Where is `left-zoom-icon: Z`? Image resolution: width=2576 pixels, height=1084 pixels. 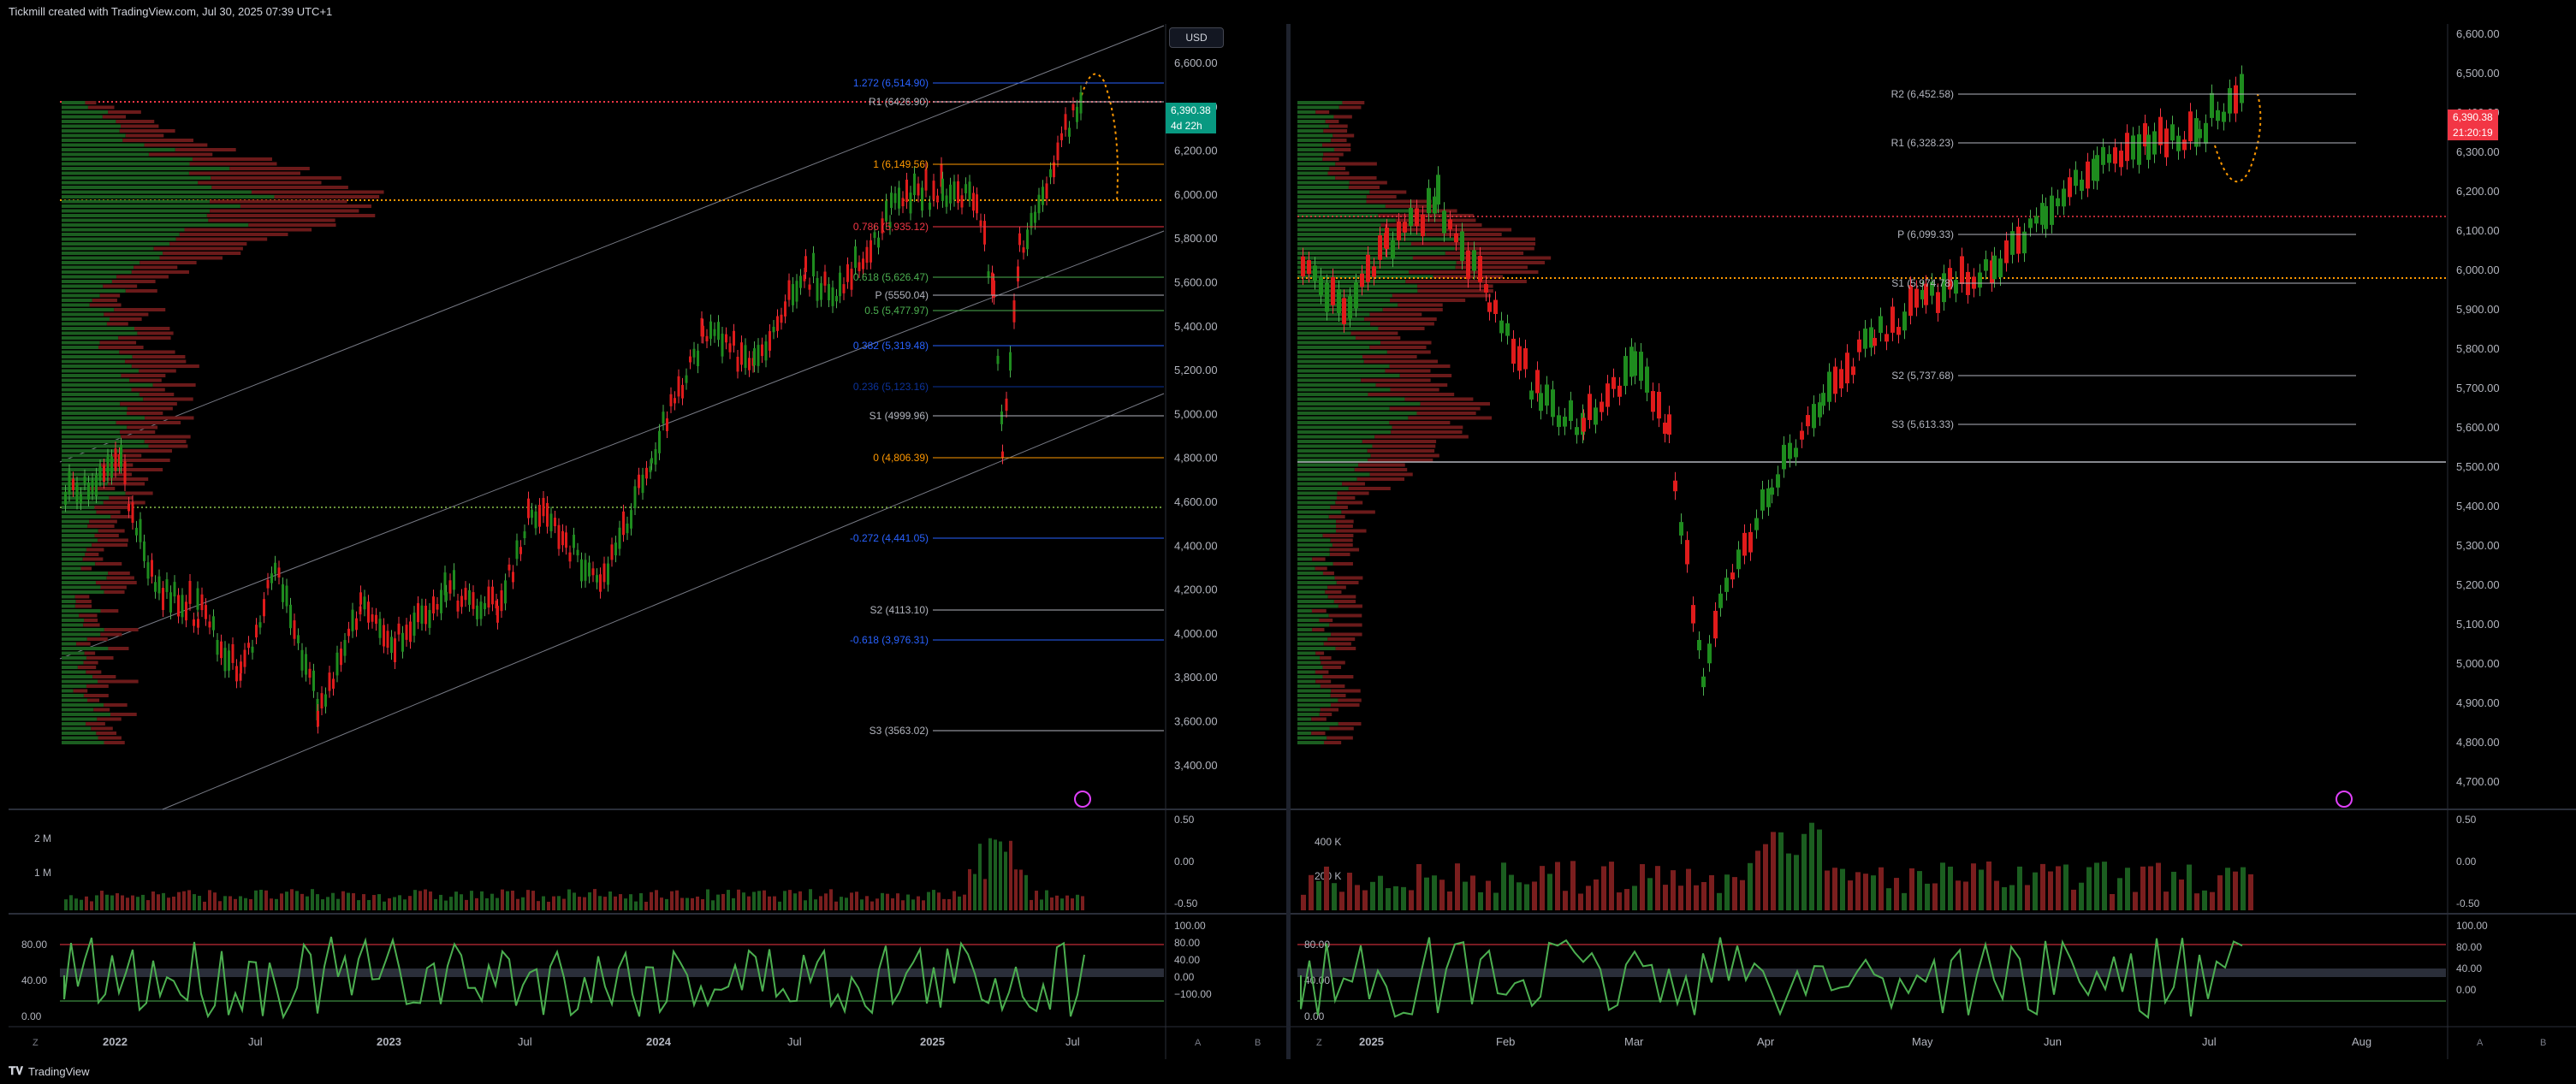 left-zoom-icon: Z is located at coordinates (36, 1043).